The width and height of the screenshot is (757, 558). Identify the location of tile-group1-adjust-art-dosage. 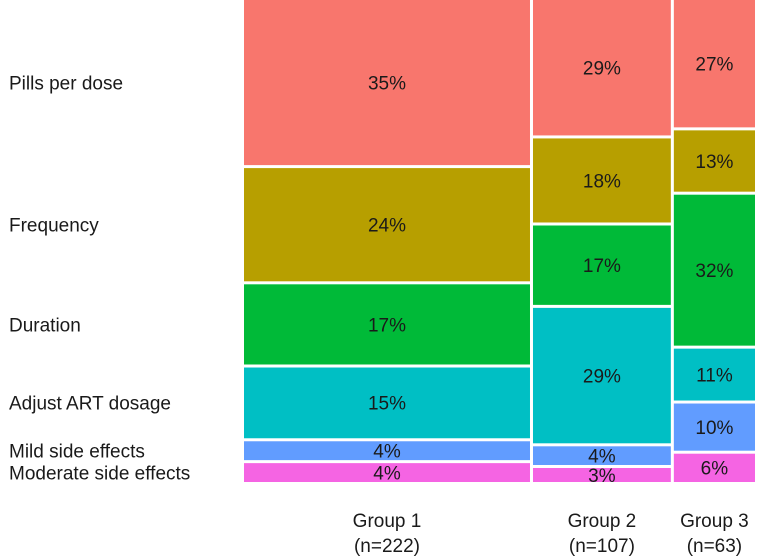
(387, 403).